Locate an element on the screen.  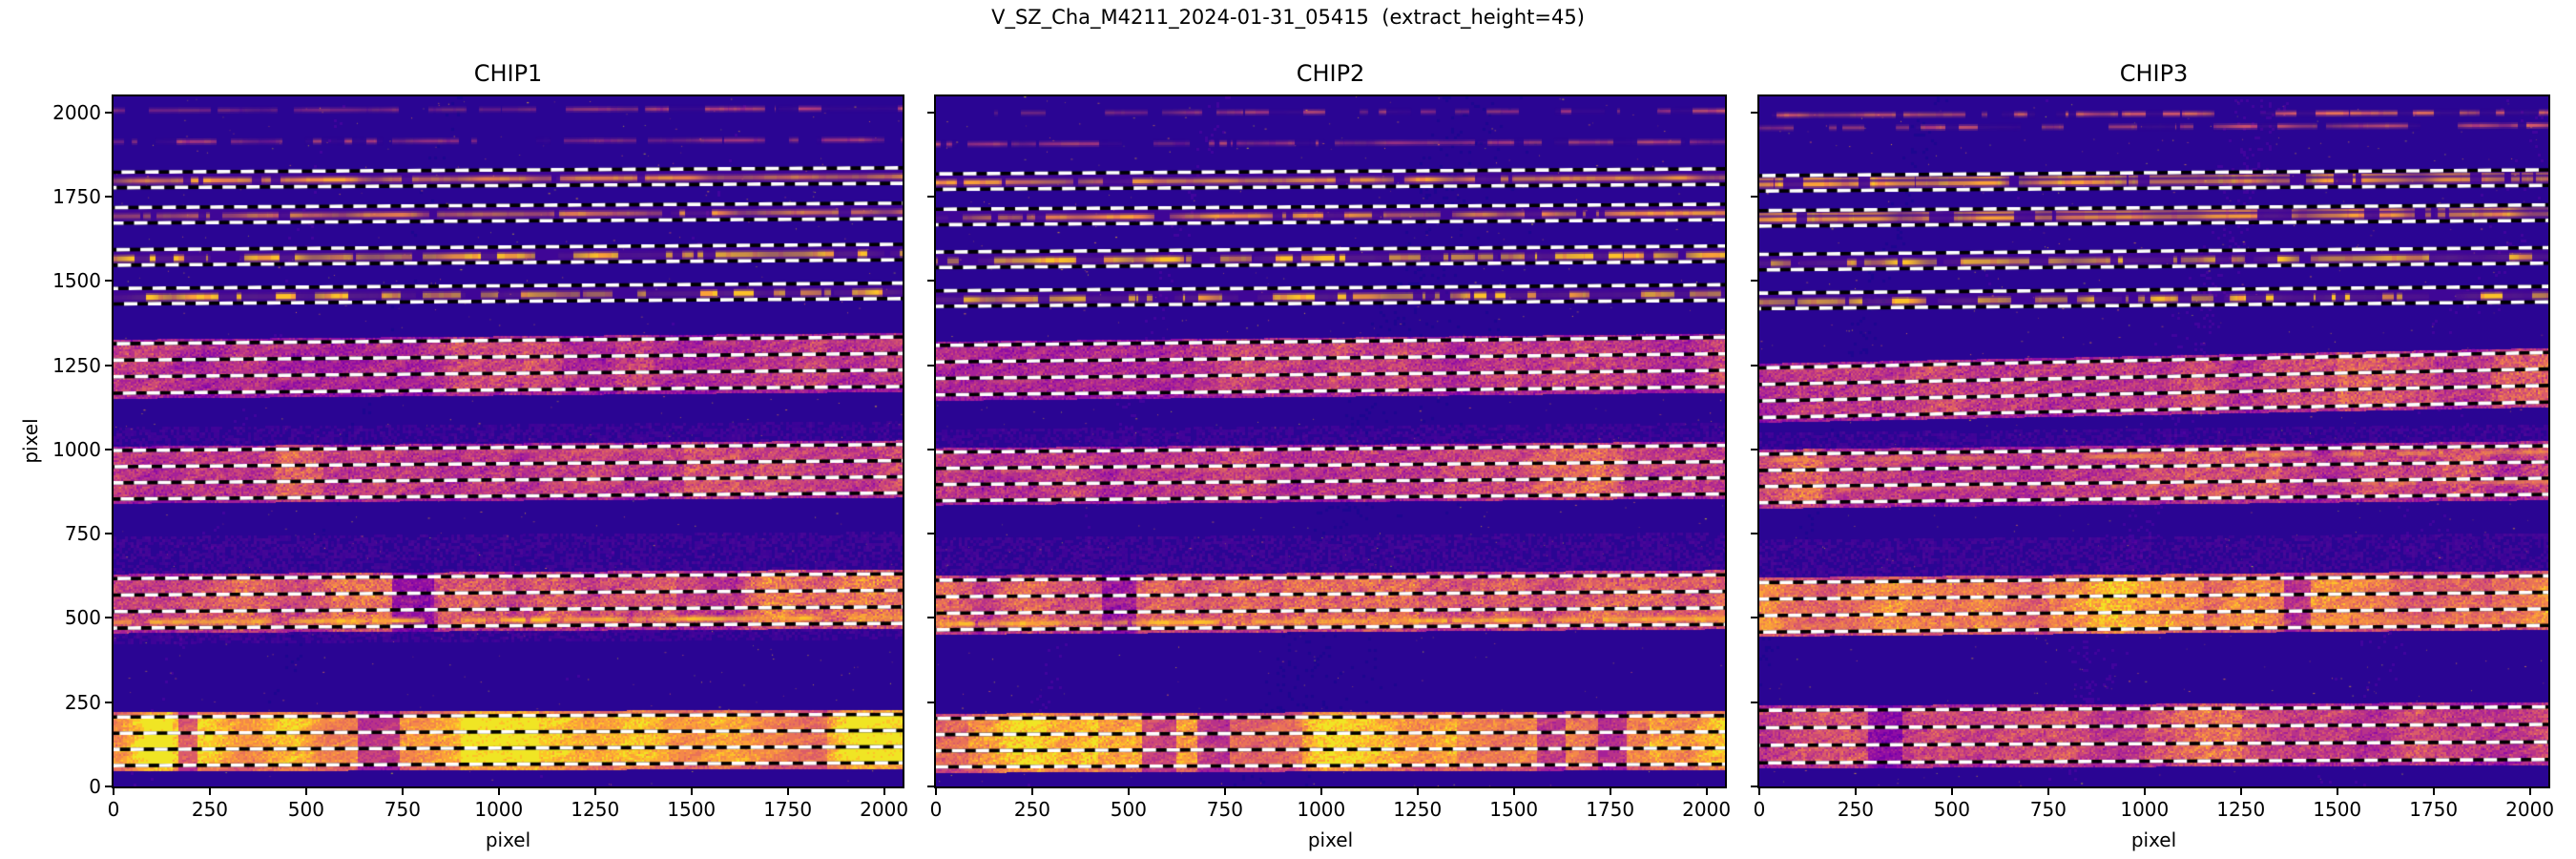
x-axis-label-chip1: pixel is located at coordinates (508, 839).